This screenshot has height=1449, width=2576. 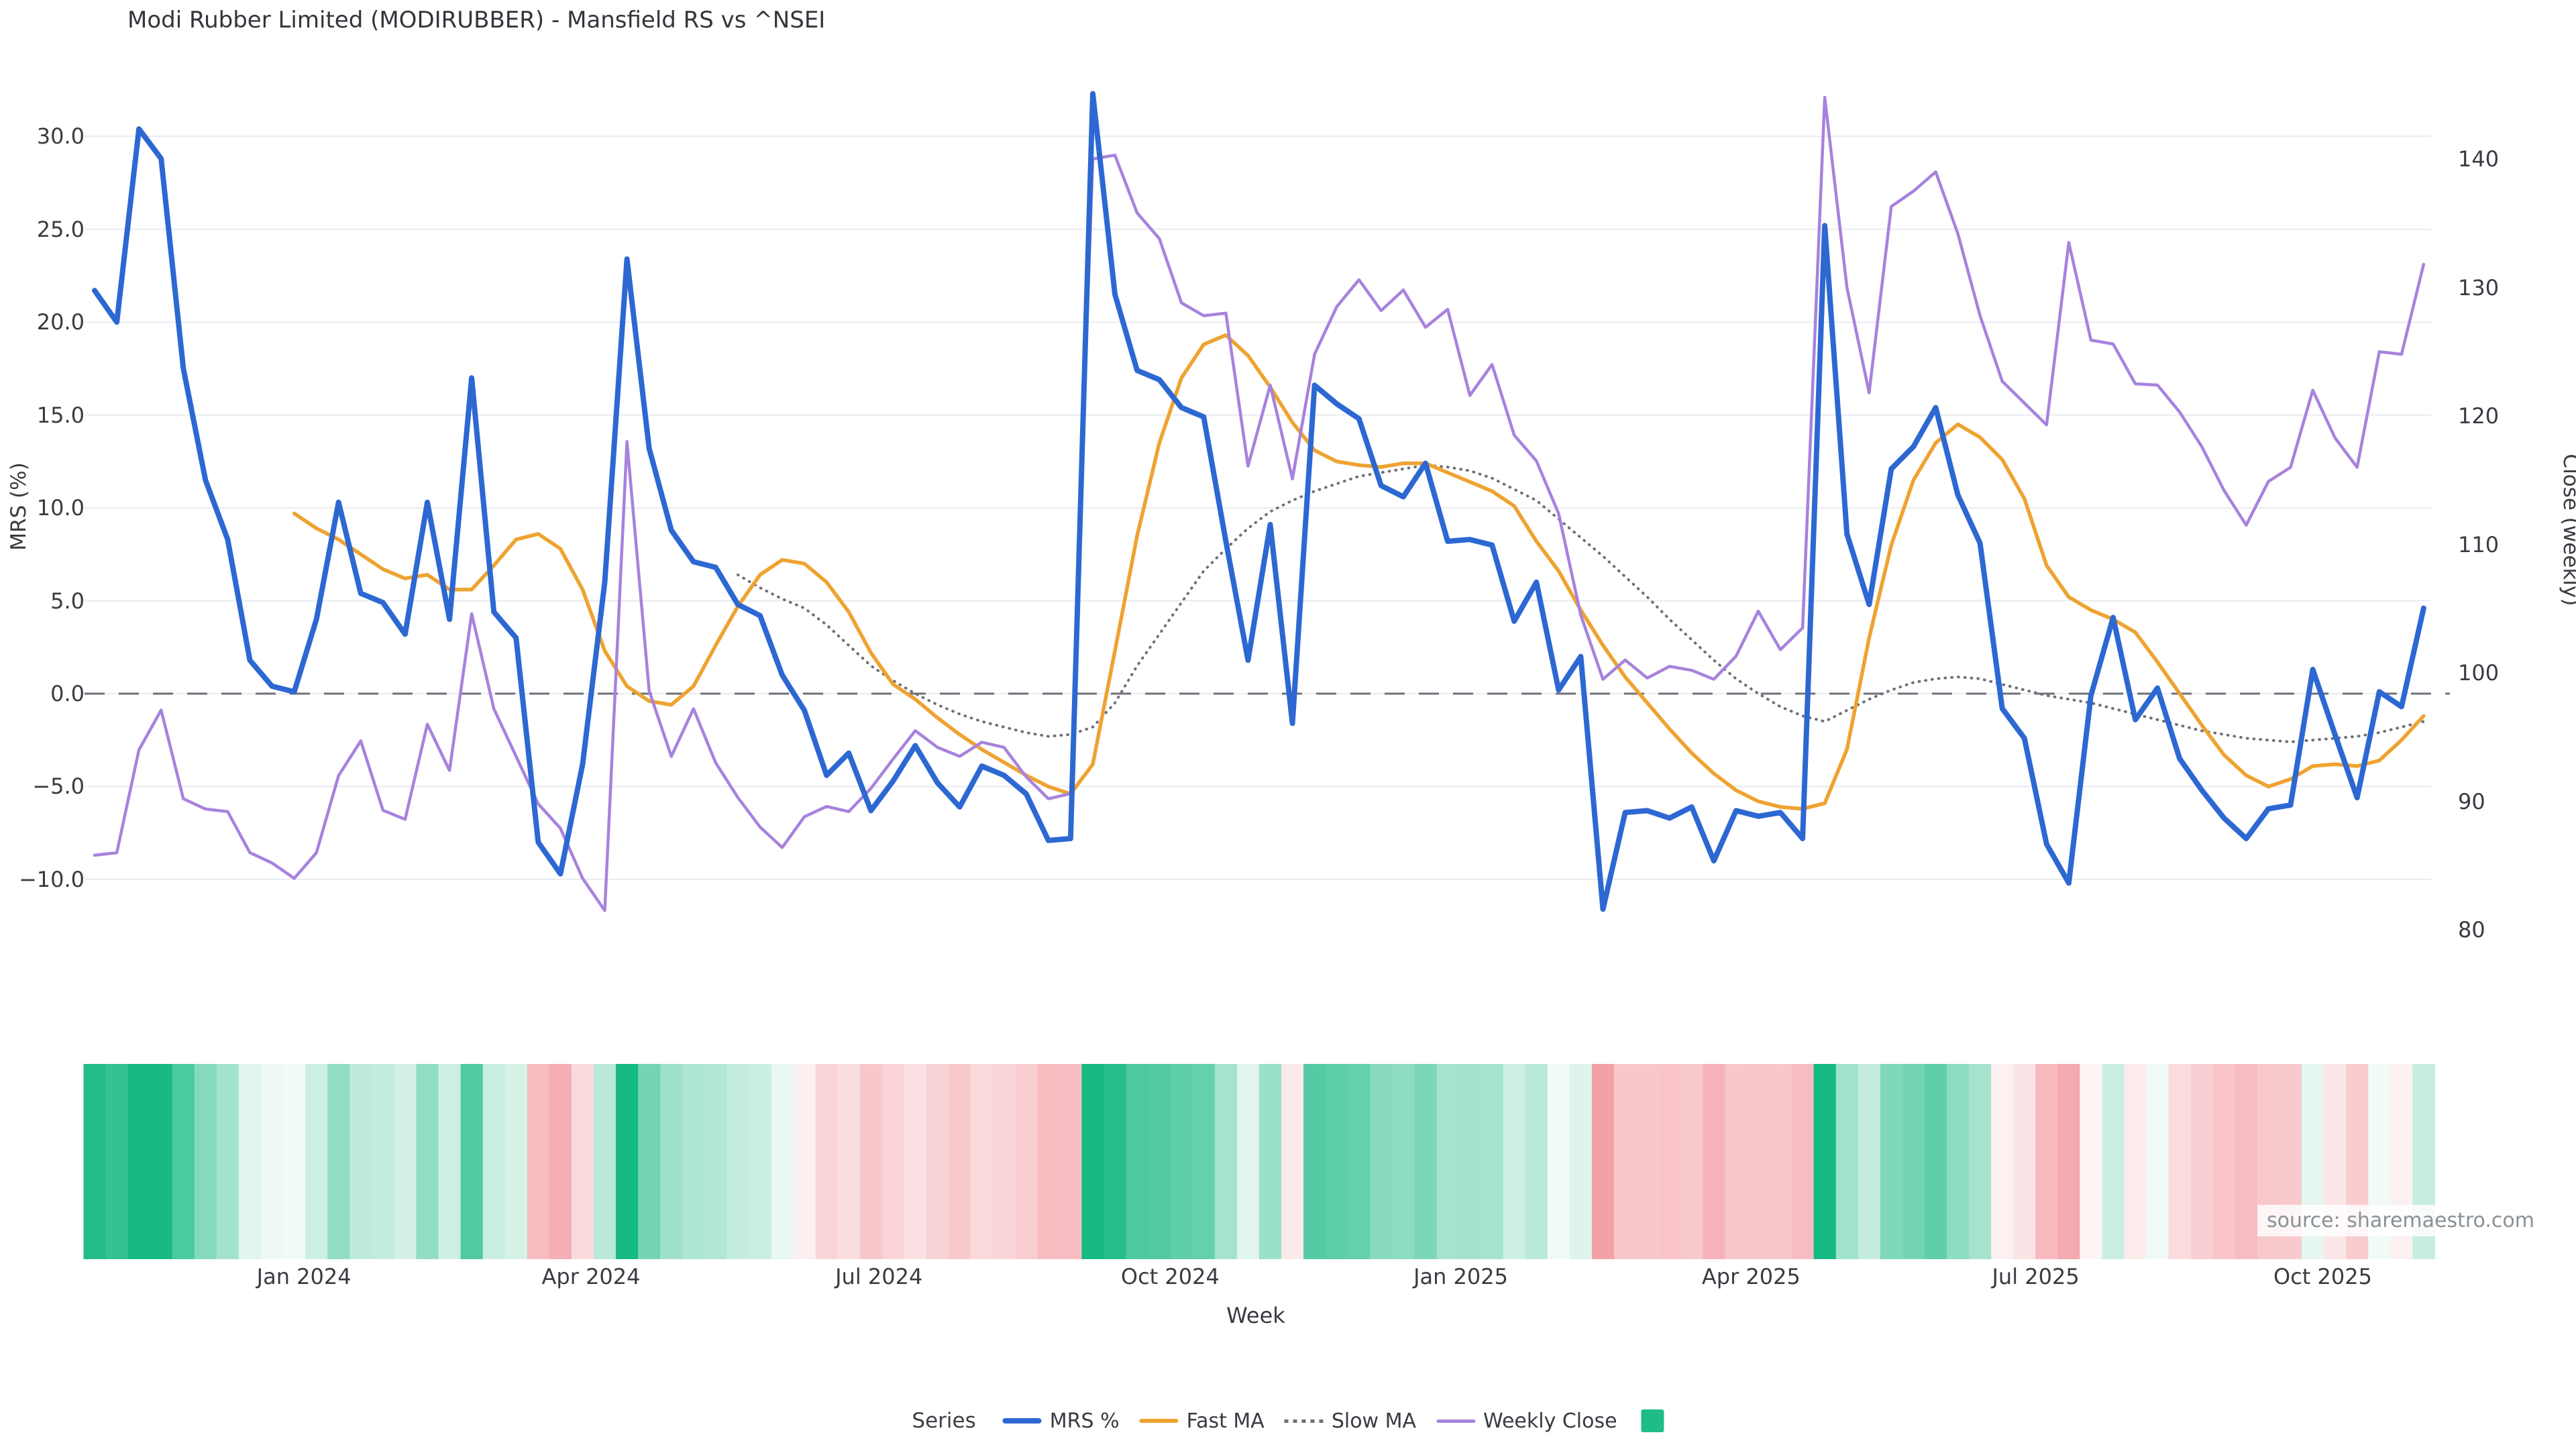 I want to click on y-left-tick-label: −5.0, so click(x=58, y=786).